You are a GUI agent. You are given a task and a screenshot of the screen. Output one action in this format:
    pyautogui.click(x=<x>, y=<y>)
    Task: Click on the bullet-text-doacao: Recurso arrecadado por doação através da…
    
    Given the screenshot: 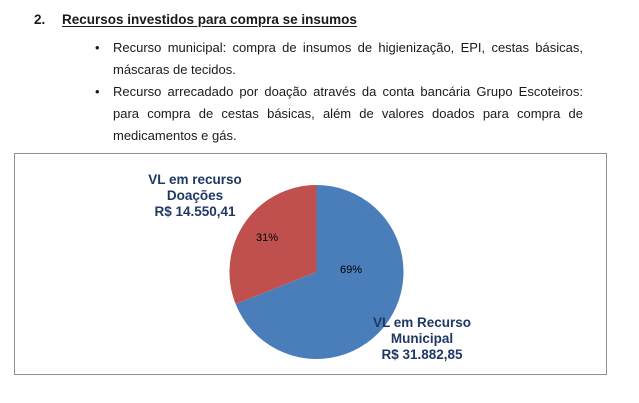 What is the action you would take?
    pyautogui.click(x=348, y=113)
    